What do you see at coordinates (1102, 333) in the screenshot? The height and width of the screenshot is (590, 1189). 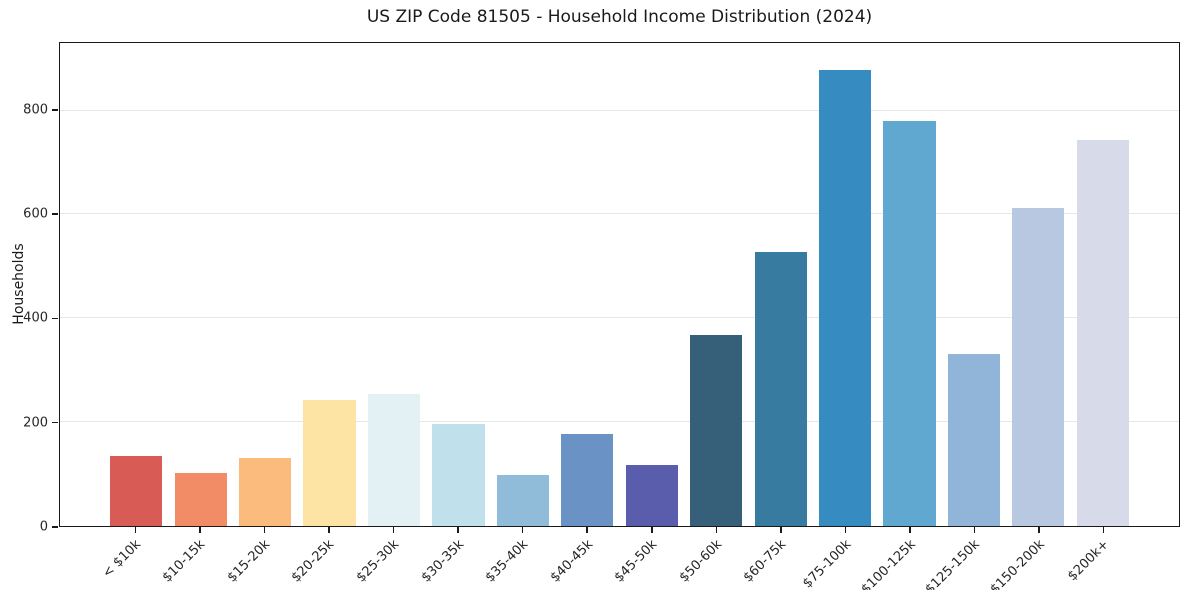 I see `bar-200k` at bounding box center [1102, 333].